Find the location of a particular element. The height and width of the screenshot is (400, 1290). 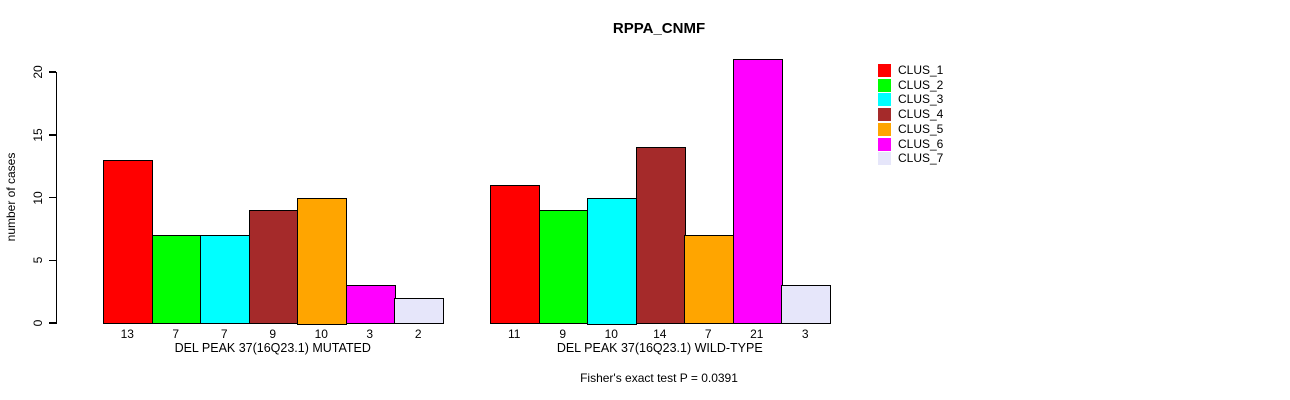

bar-clus_3-group2 is located at coordinates (612, 261).